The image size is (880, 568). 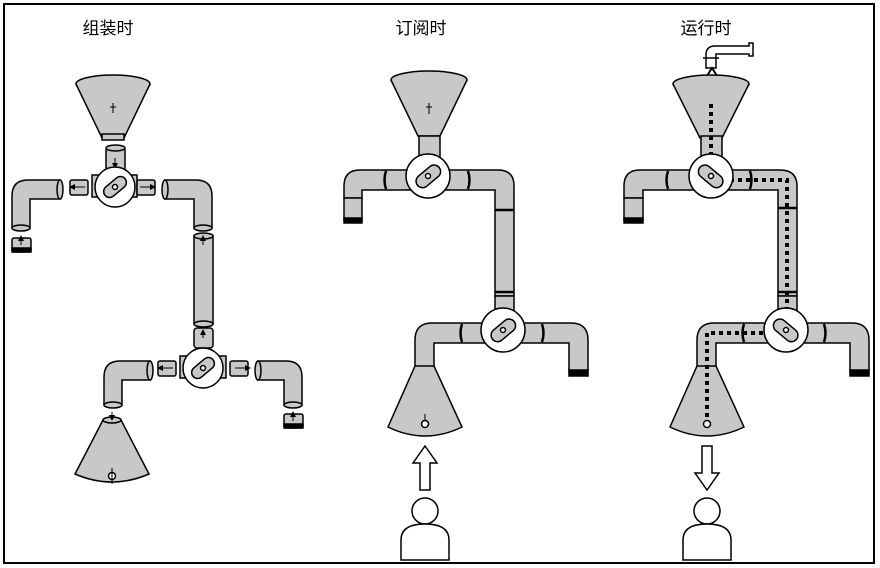 I want to click on arrow-up-icon, so click(x=425, y=467).